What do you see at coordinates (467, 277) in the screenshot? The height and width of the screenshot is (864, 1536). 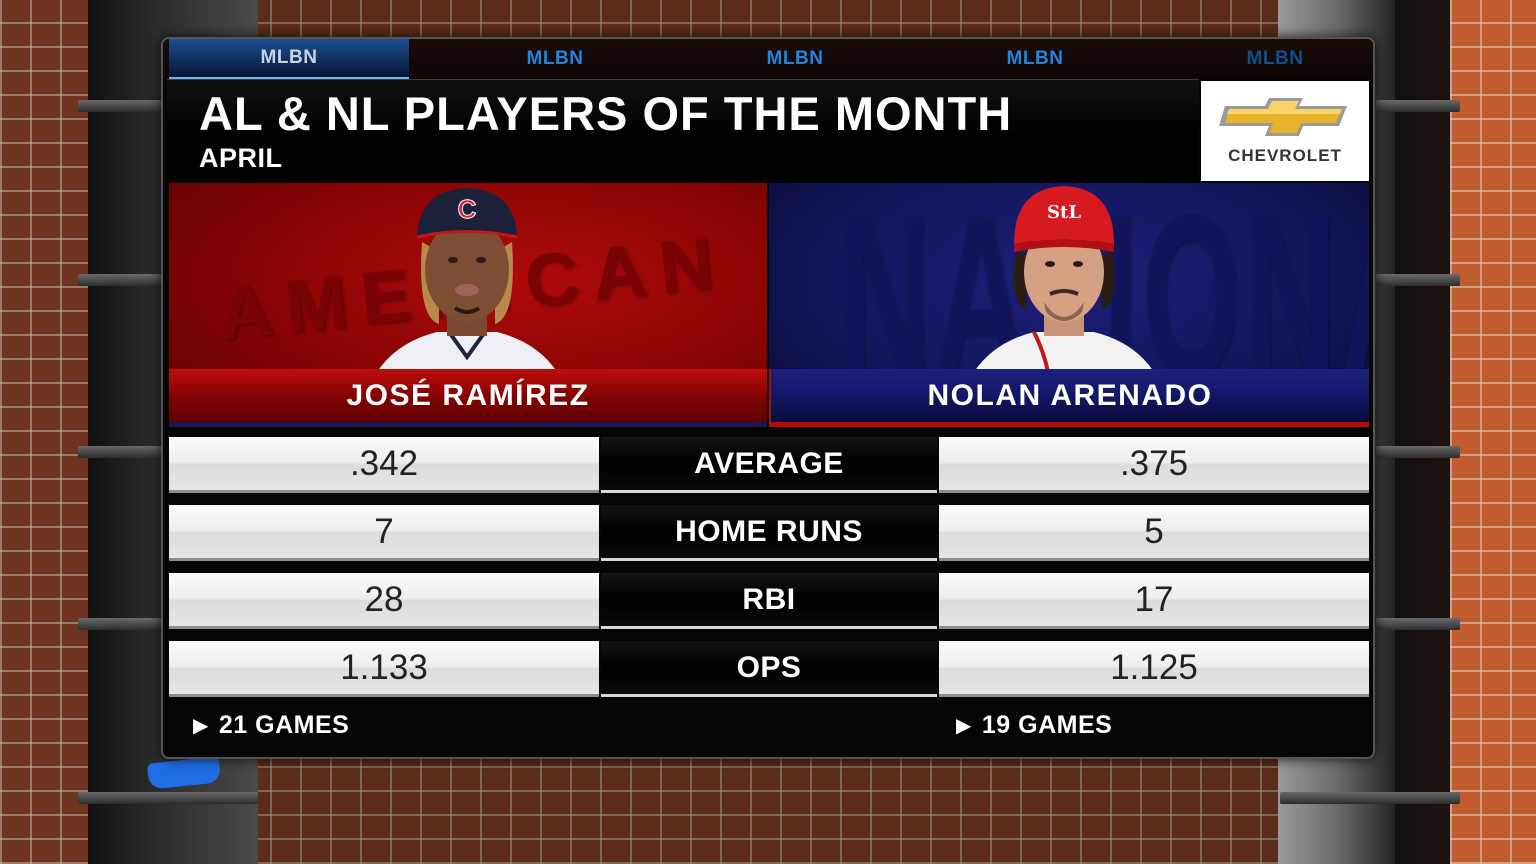 I see `player-headshot-ramirez: C` at bounding box center [467, 277].